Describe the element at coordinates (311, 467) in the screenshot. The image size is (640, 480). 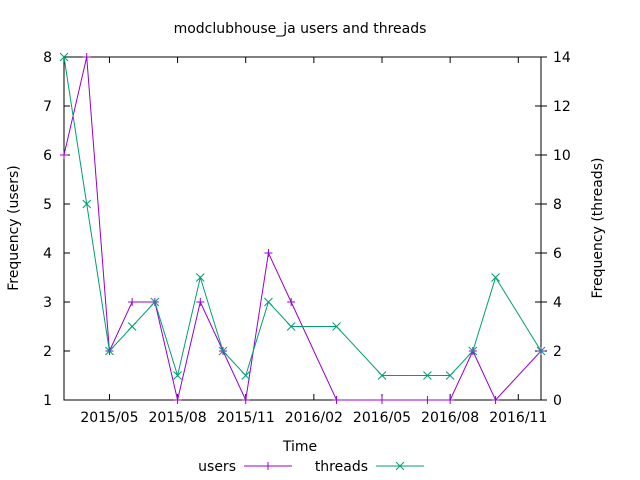
I see `legend: users threads` at that location.